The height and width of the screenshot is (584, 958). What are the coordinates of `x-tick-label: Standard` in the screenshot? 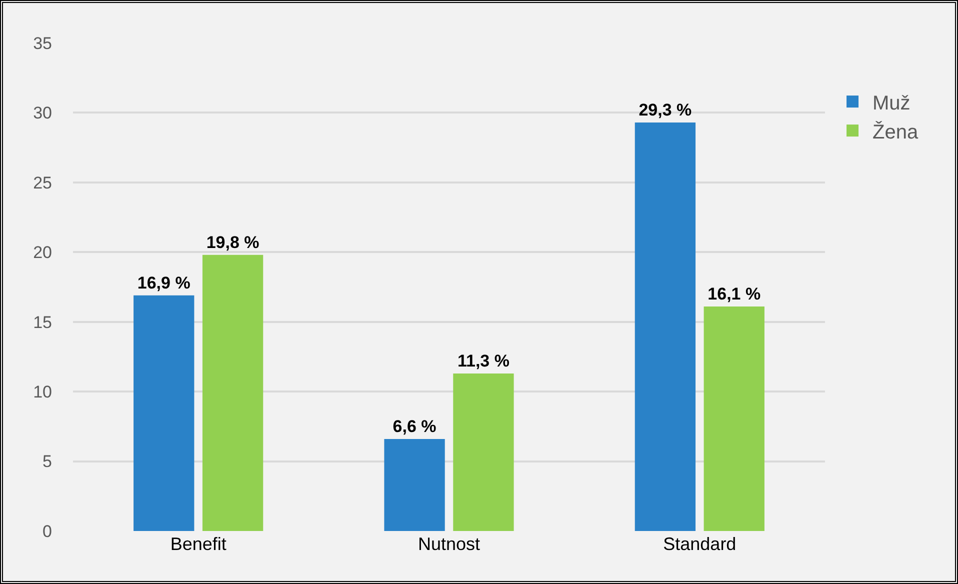 It's located at (699, 544).